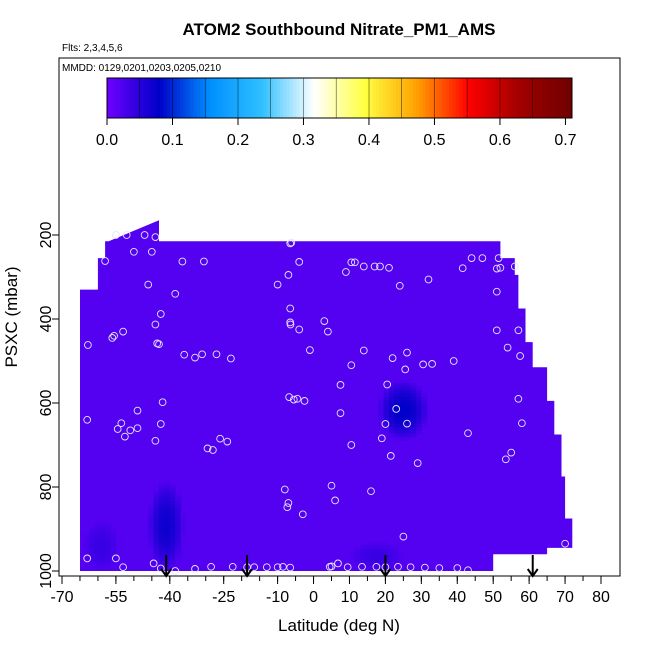 This screenshot has height=650, width=650. What do you see at coordinates (46, 571) in the screenshot?
I see `y-tick-label: 1000` at bounding box center [46, 571].